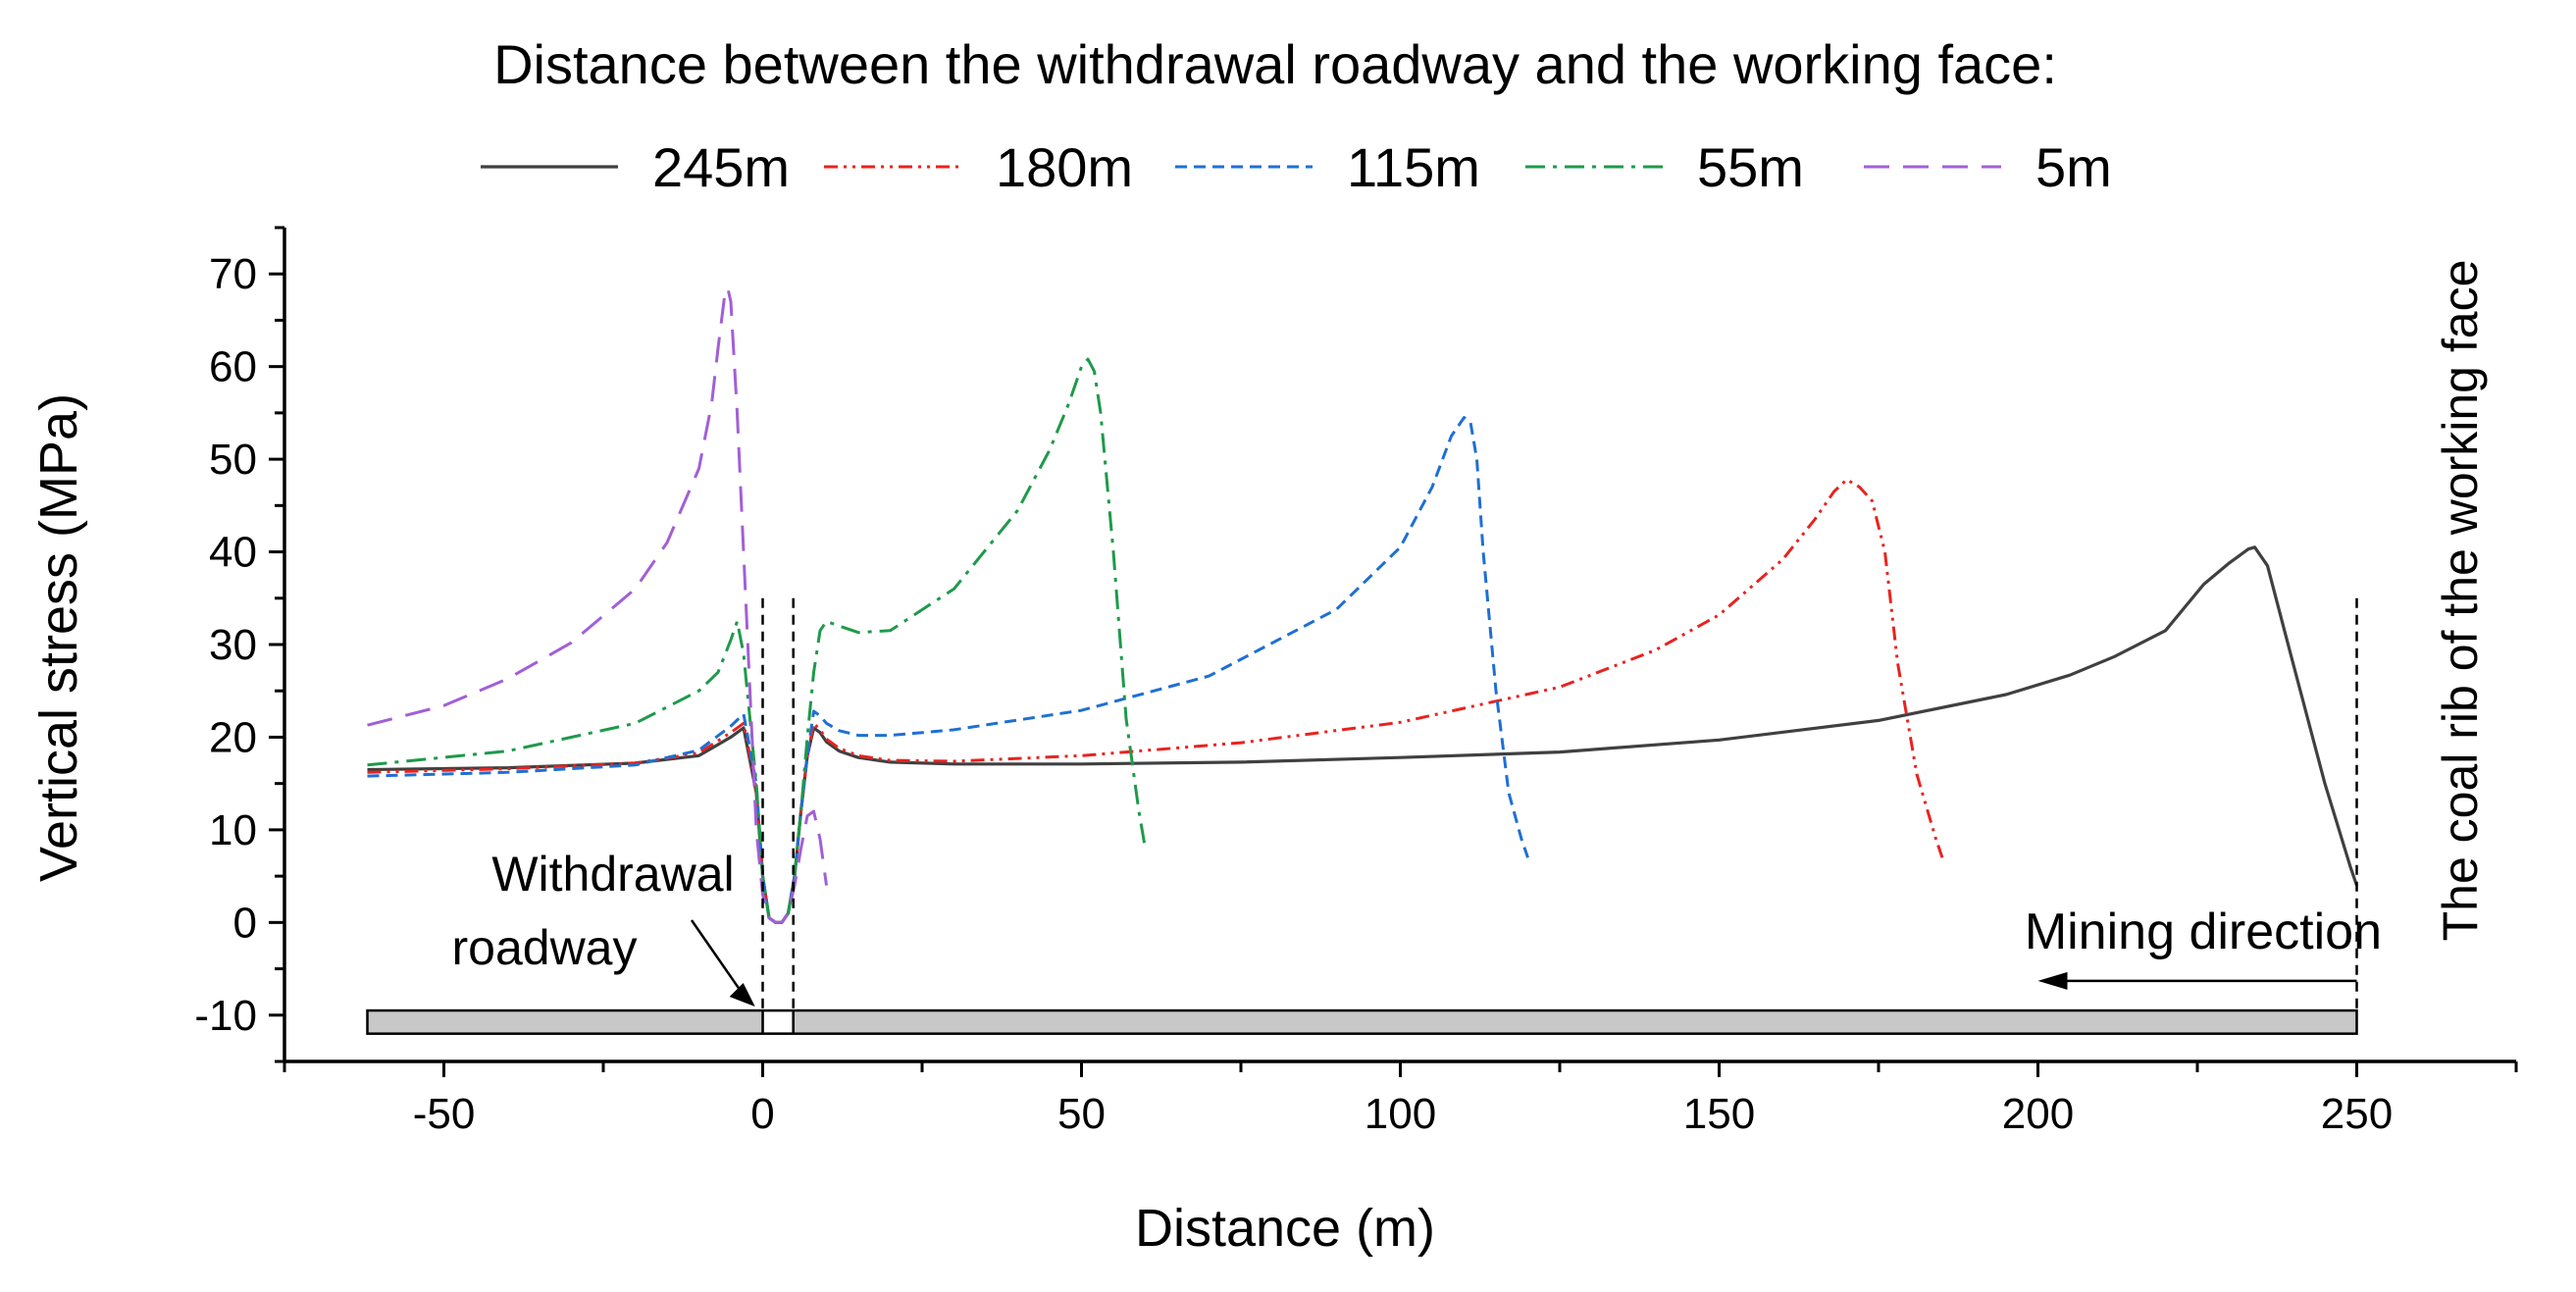 This screenshot has height=1292, width=2576. I want to click on mining-direction-label: Mining direction, so click(2203, 932).